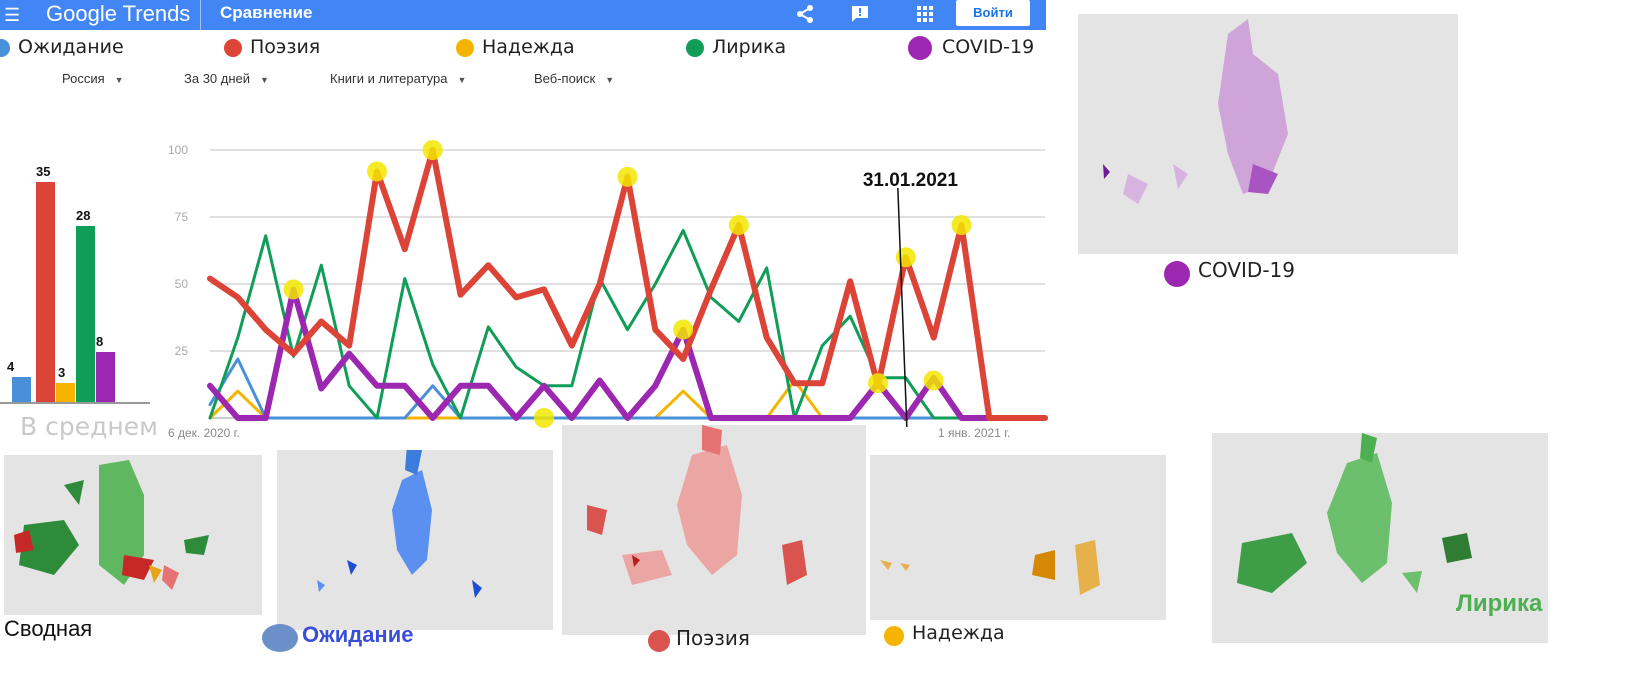 Image resolution: width=1652 pixels, height=690 pixels. I want to click on y-tick-label: 100, so click(178, 150).